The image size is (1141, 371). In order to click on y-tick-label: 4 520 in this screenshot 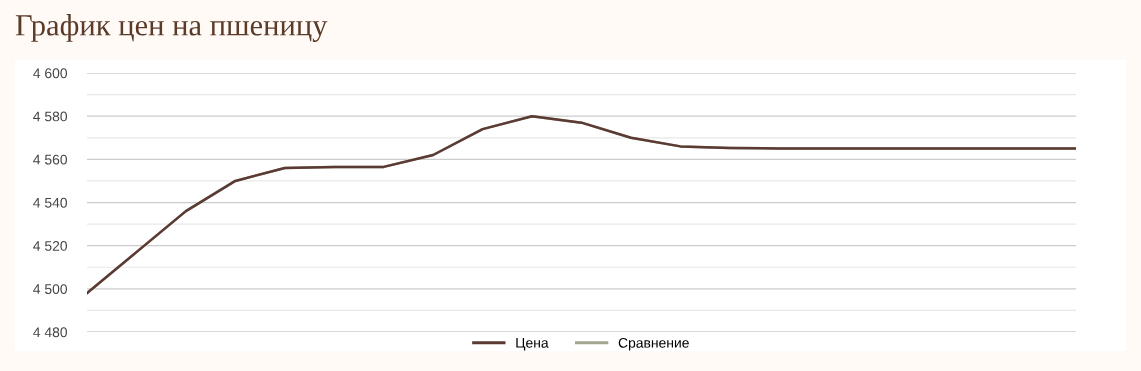, I will do `click(50, 246)`.